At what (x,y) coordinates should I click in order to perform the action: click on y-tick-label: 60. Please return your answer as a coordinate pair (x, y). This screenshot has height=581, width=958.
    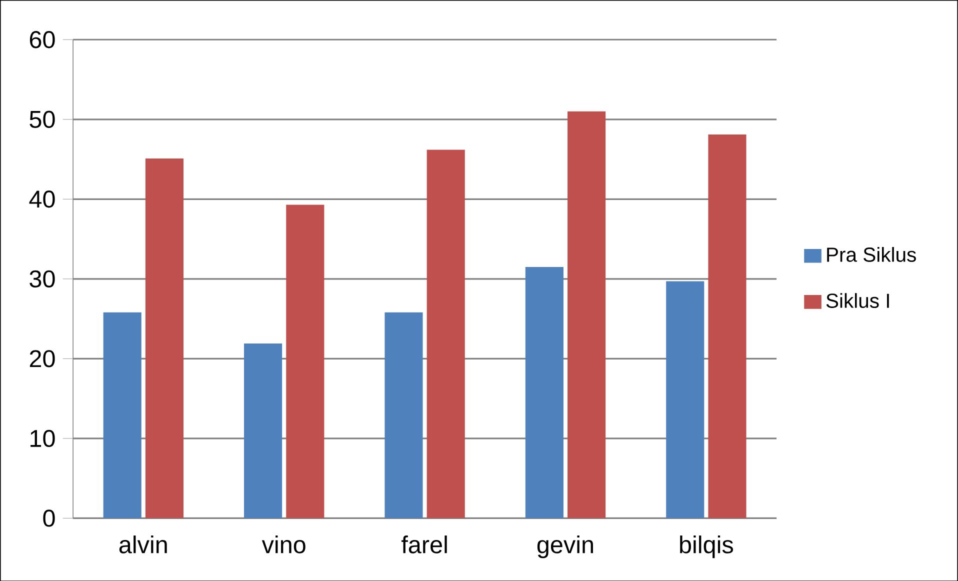
    Looking at the image, I should click on (42, 39).